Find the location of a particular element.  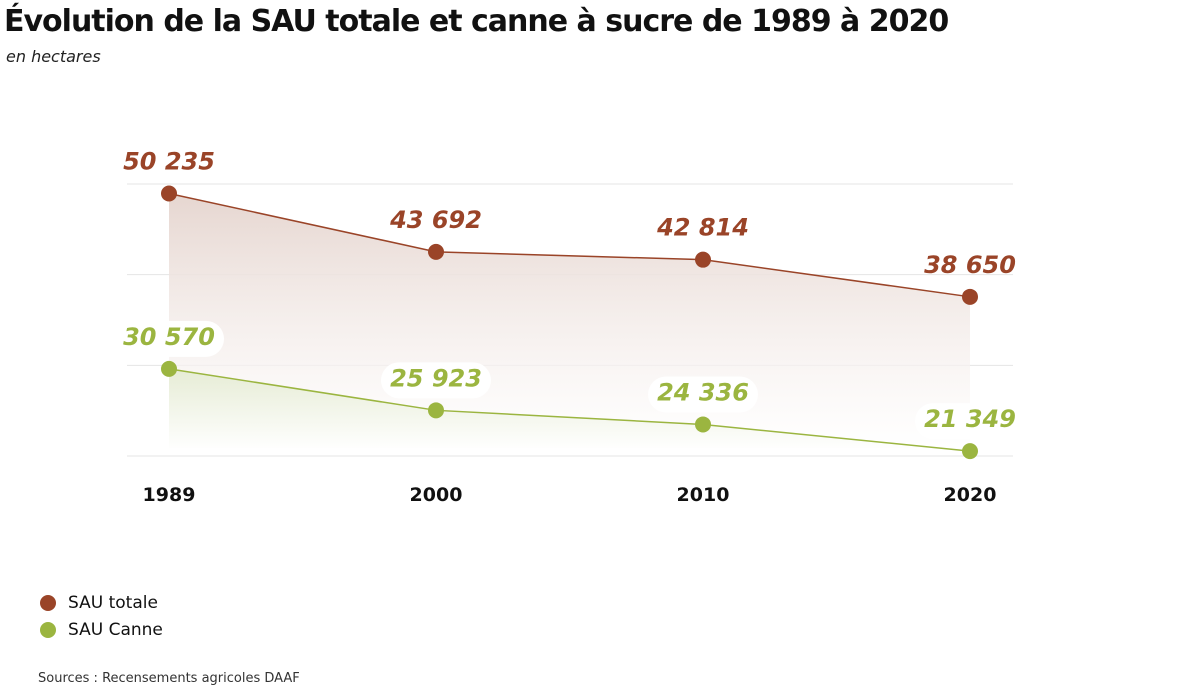

x-tick-label: 2010 is located at coordinates (703, 495).